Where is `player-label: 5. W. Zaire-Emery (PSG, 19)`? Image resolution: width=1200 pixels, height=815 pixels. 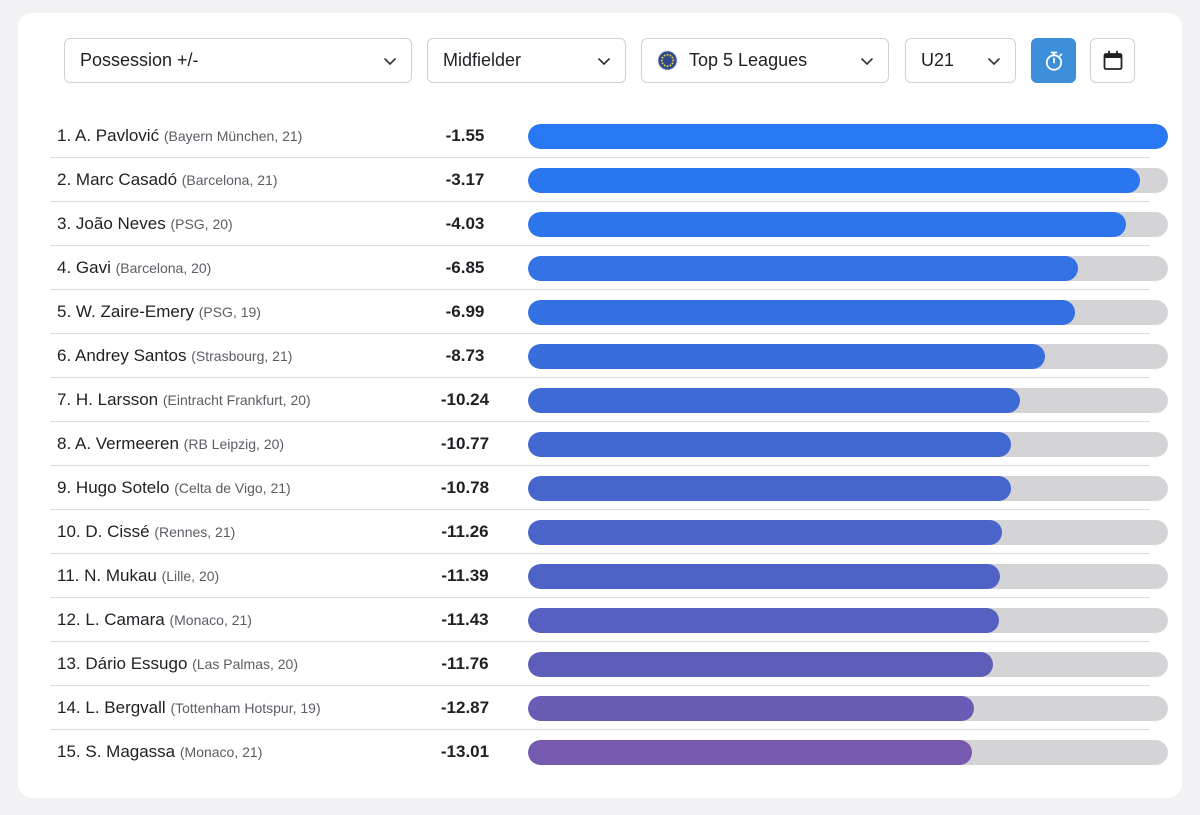
player-label: 5. W. Zaire-Emery (PSG, 19) is located at coordinates (159, 312).